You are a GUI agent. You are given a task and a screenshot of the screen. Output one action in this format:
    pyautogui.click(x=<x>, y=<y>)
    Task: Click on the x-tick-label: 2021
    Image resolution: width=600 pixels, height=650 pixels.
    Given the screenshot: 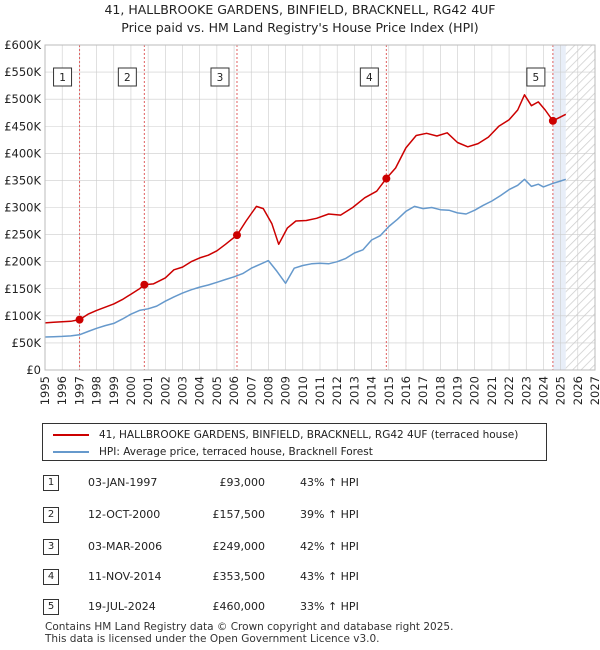 What is the action you would take?
    pyautogui.click(x=492, y=390)
    